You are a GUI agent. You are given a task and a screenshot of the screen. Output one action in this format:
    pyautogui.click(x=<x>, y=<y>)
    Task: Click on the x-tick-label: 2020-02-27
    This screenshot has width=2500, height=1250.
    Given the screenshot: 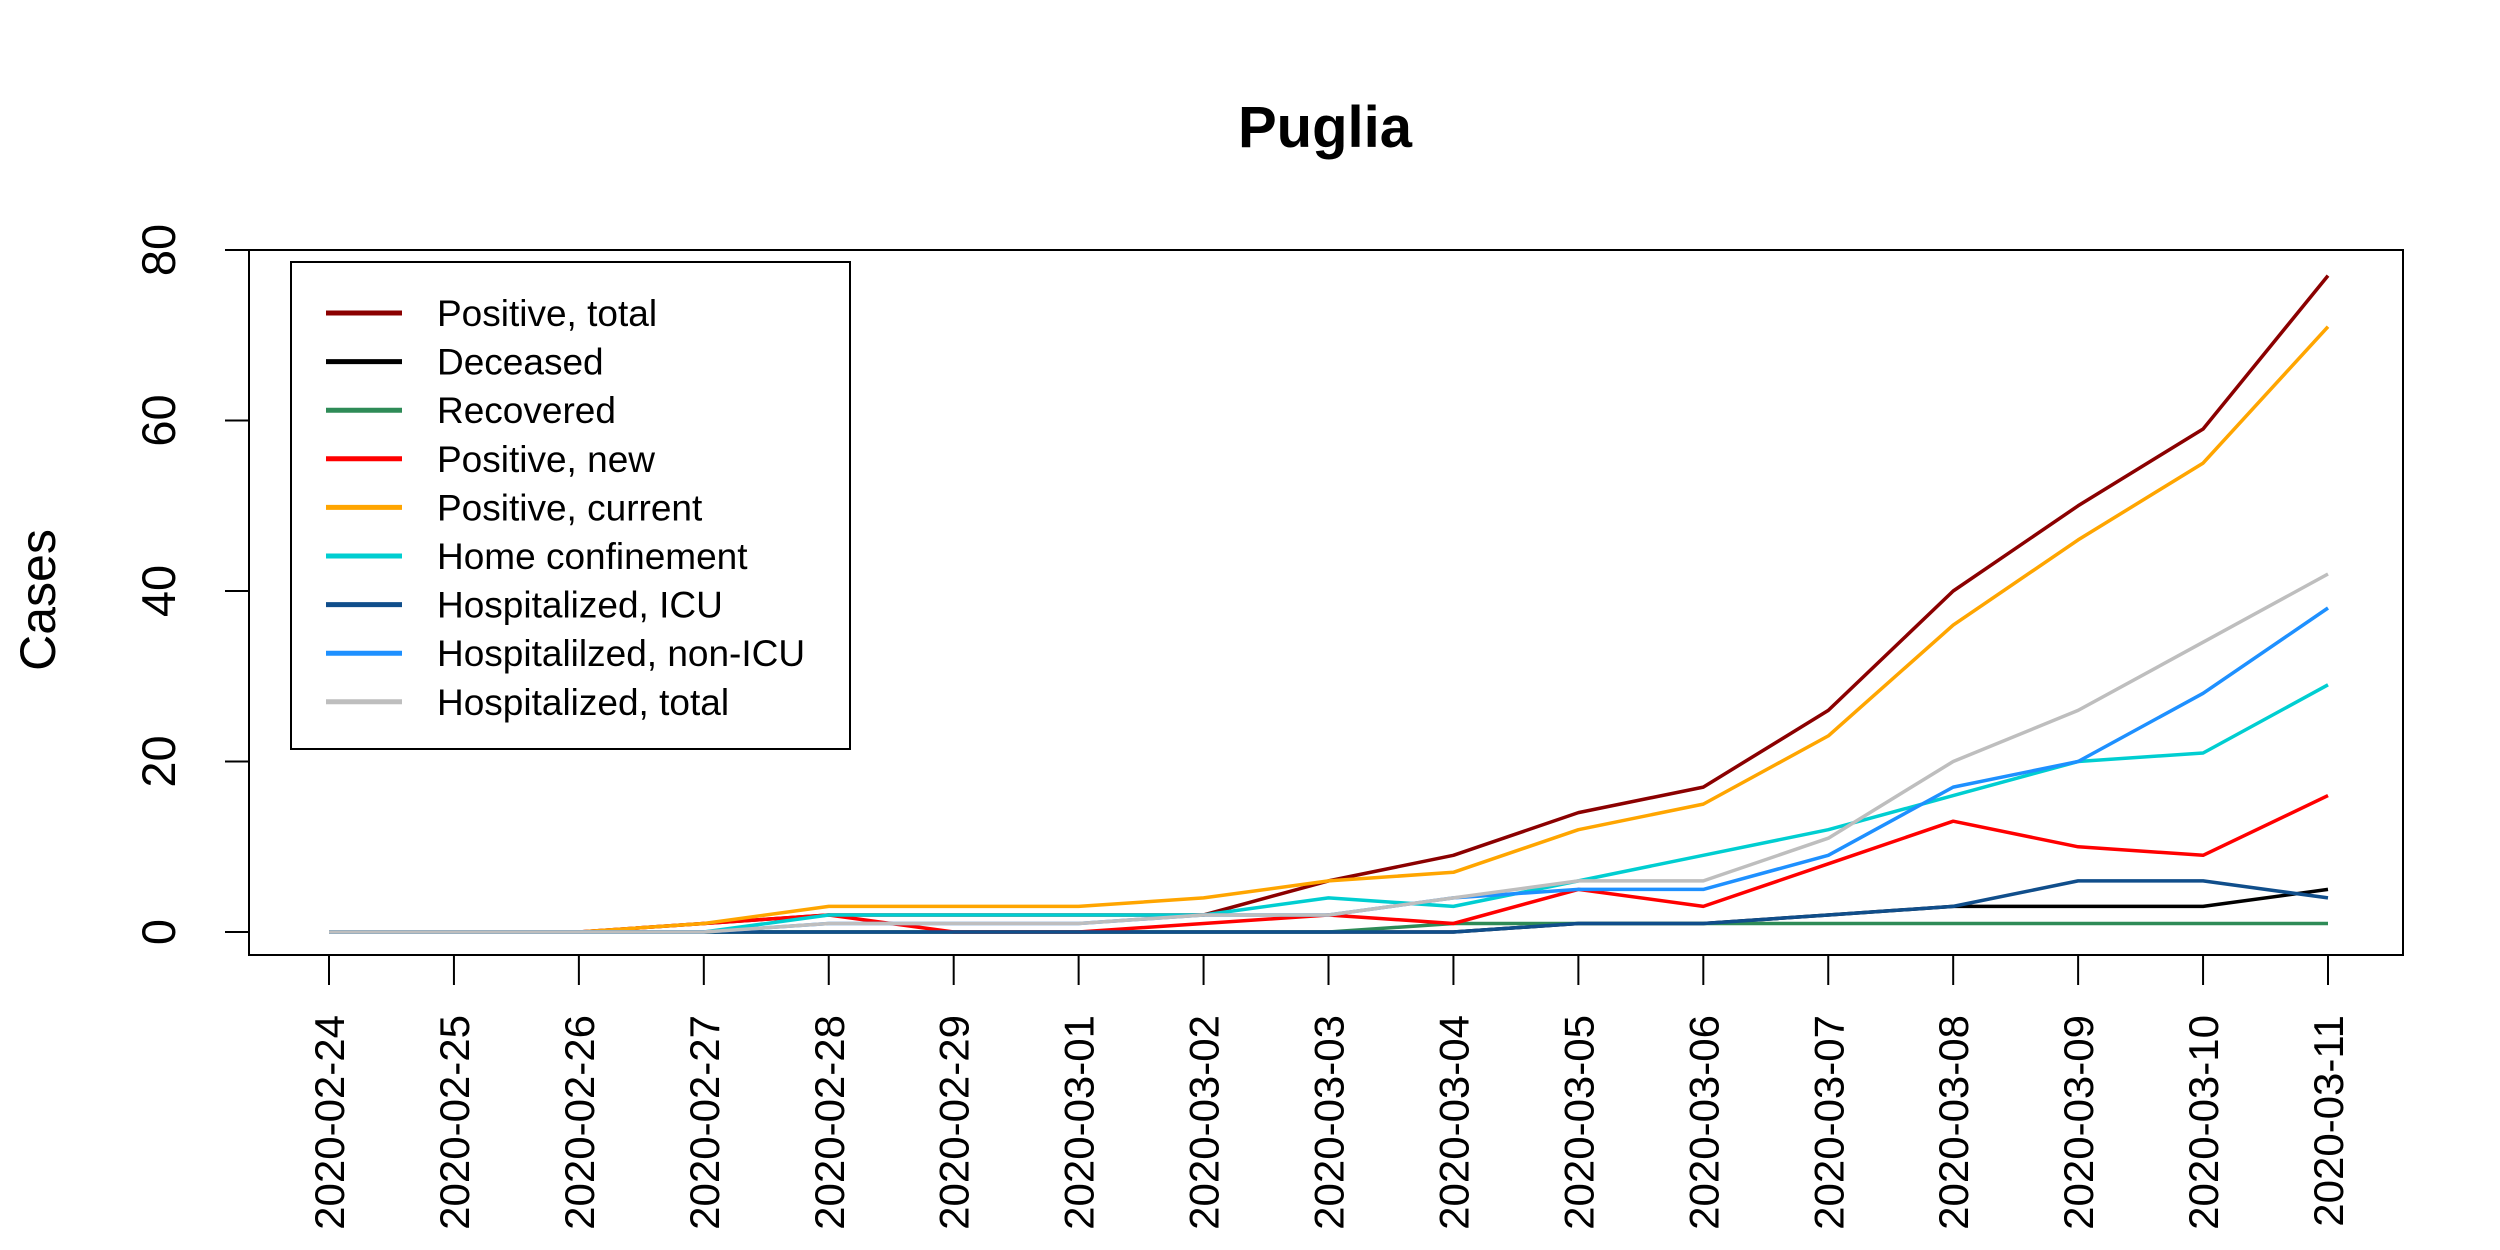 What is the action you would take?
    pyautogui.click(x=704, y=1122)
    